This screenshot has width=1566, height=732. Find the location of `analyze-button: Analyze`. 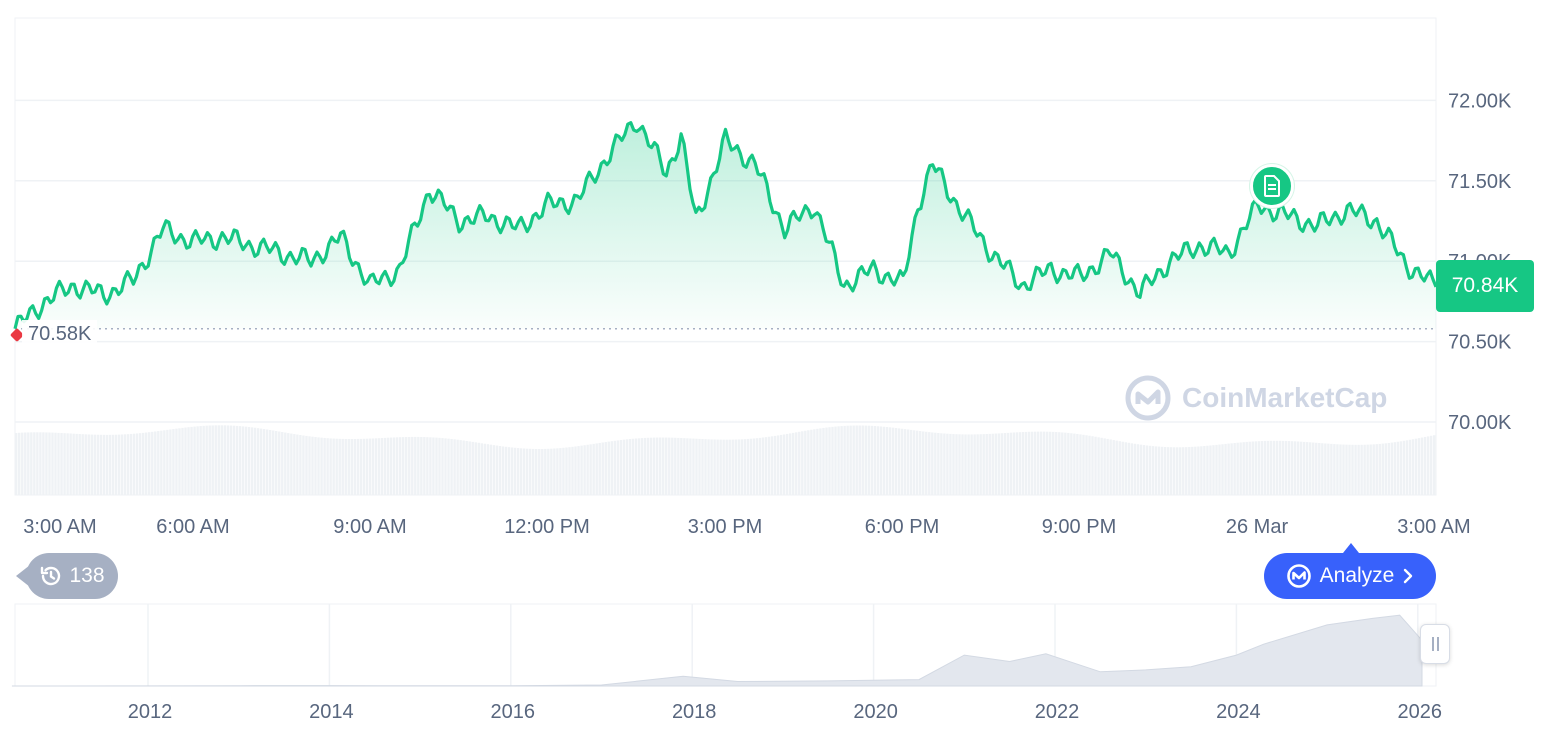

analyze-button: Analyze is located at coordinates (1350, 576).